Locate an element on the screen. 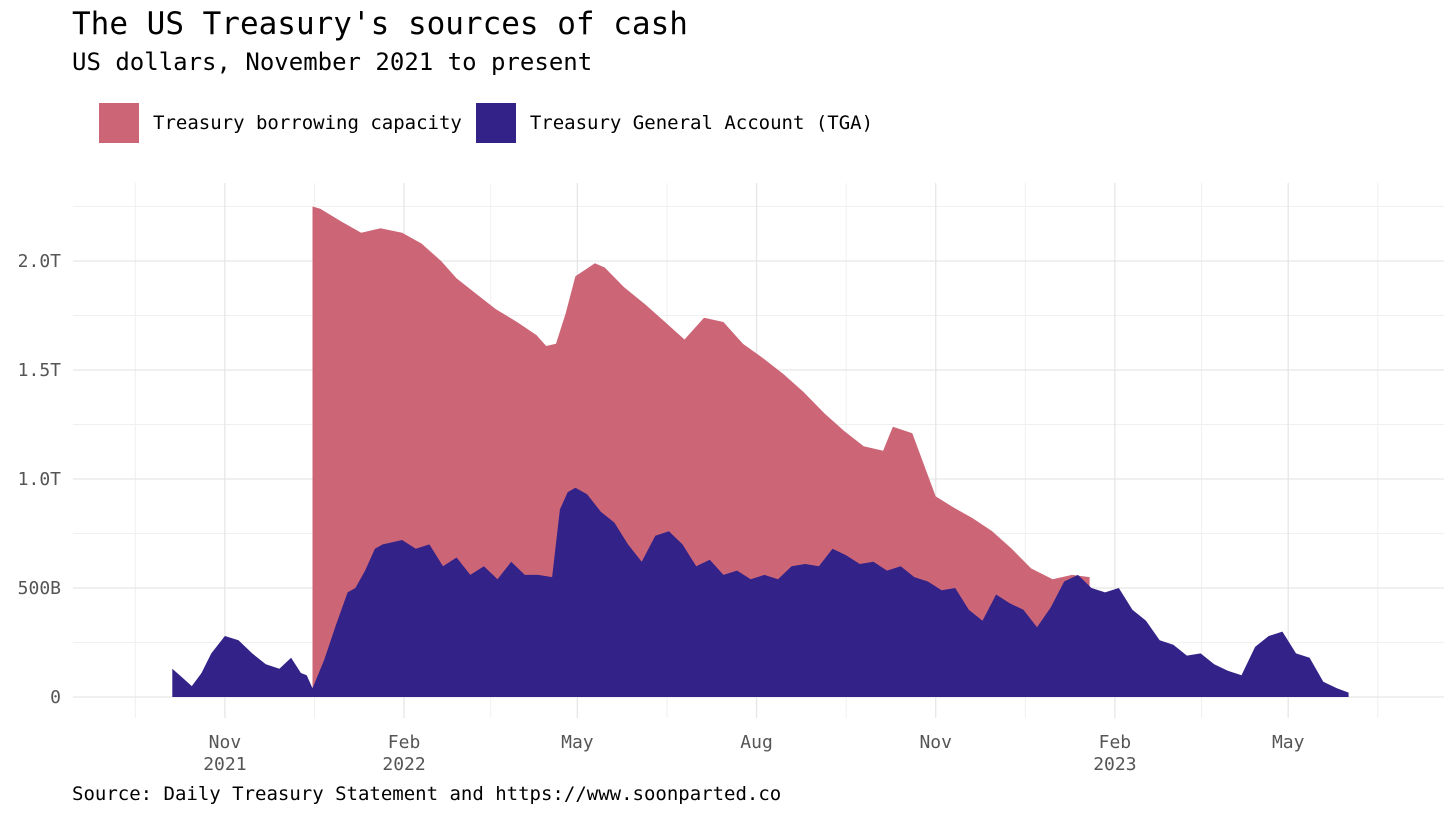 Image resolution: width=1456 pixels, height=819 pixels. x-tick-label: Aug is located at coordinates (756, 742).